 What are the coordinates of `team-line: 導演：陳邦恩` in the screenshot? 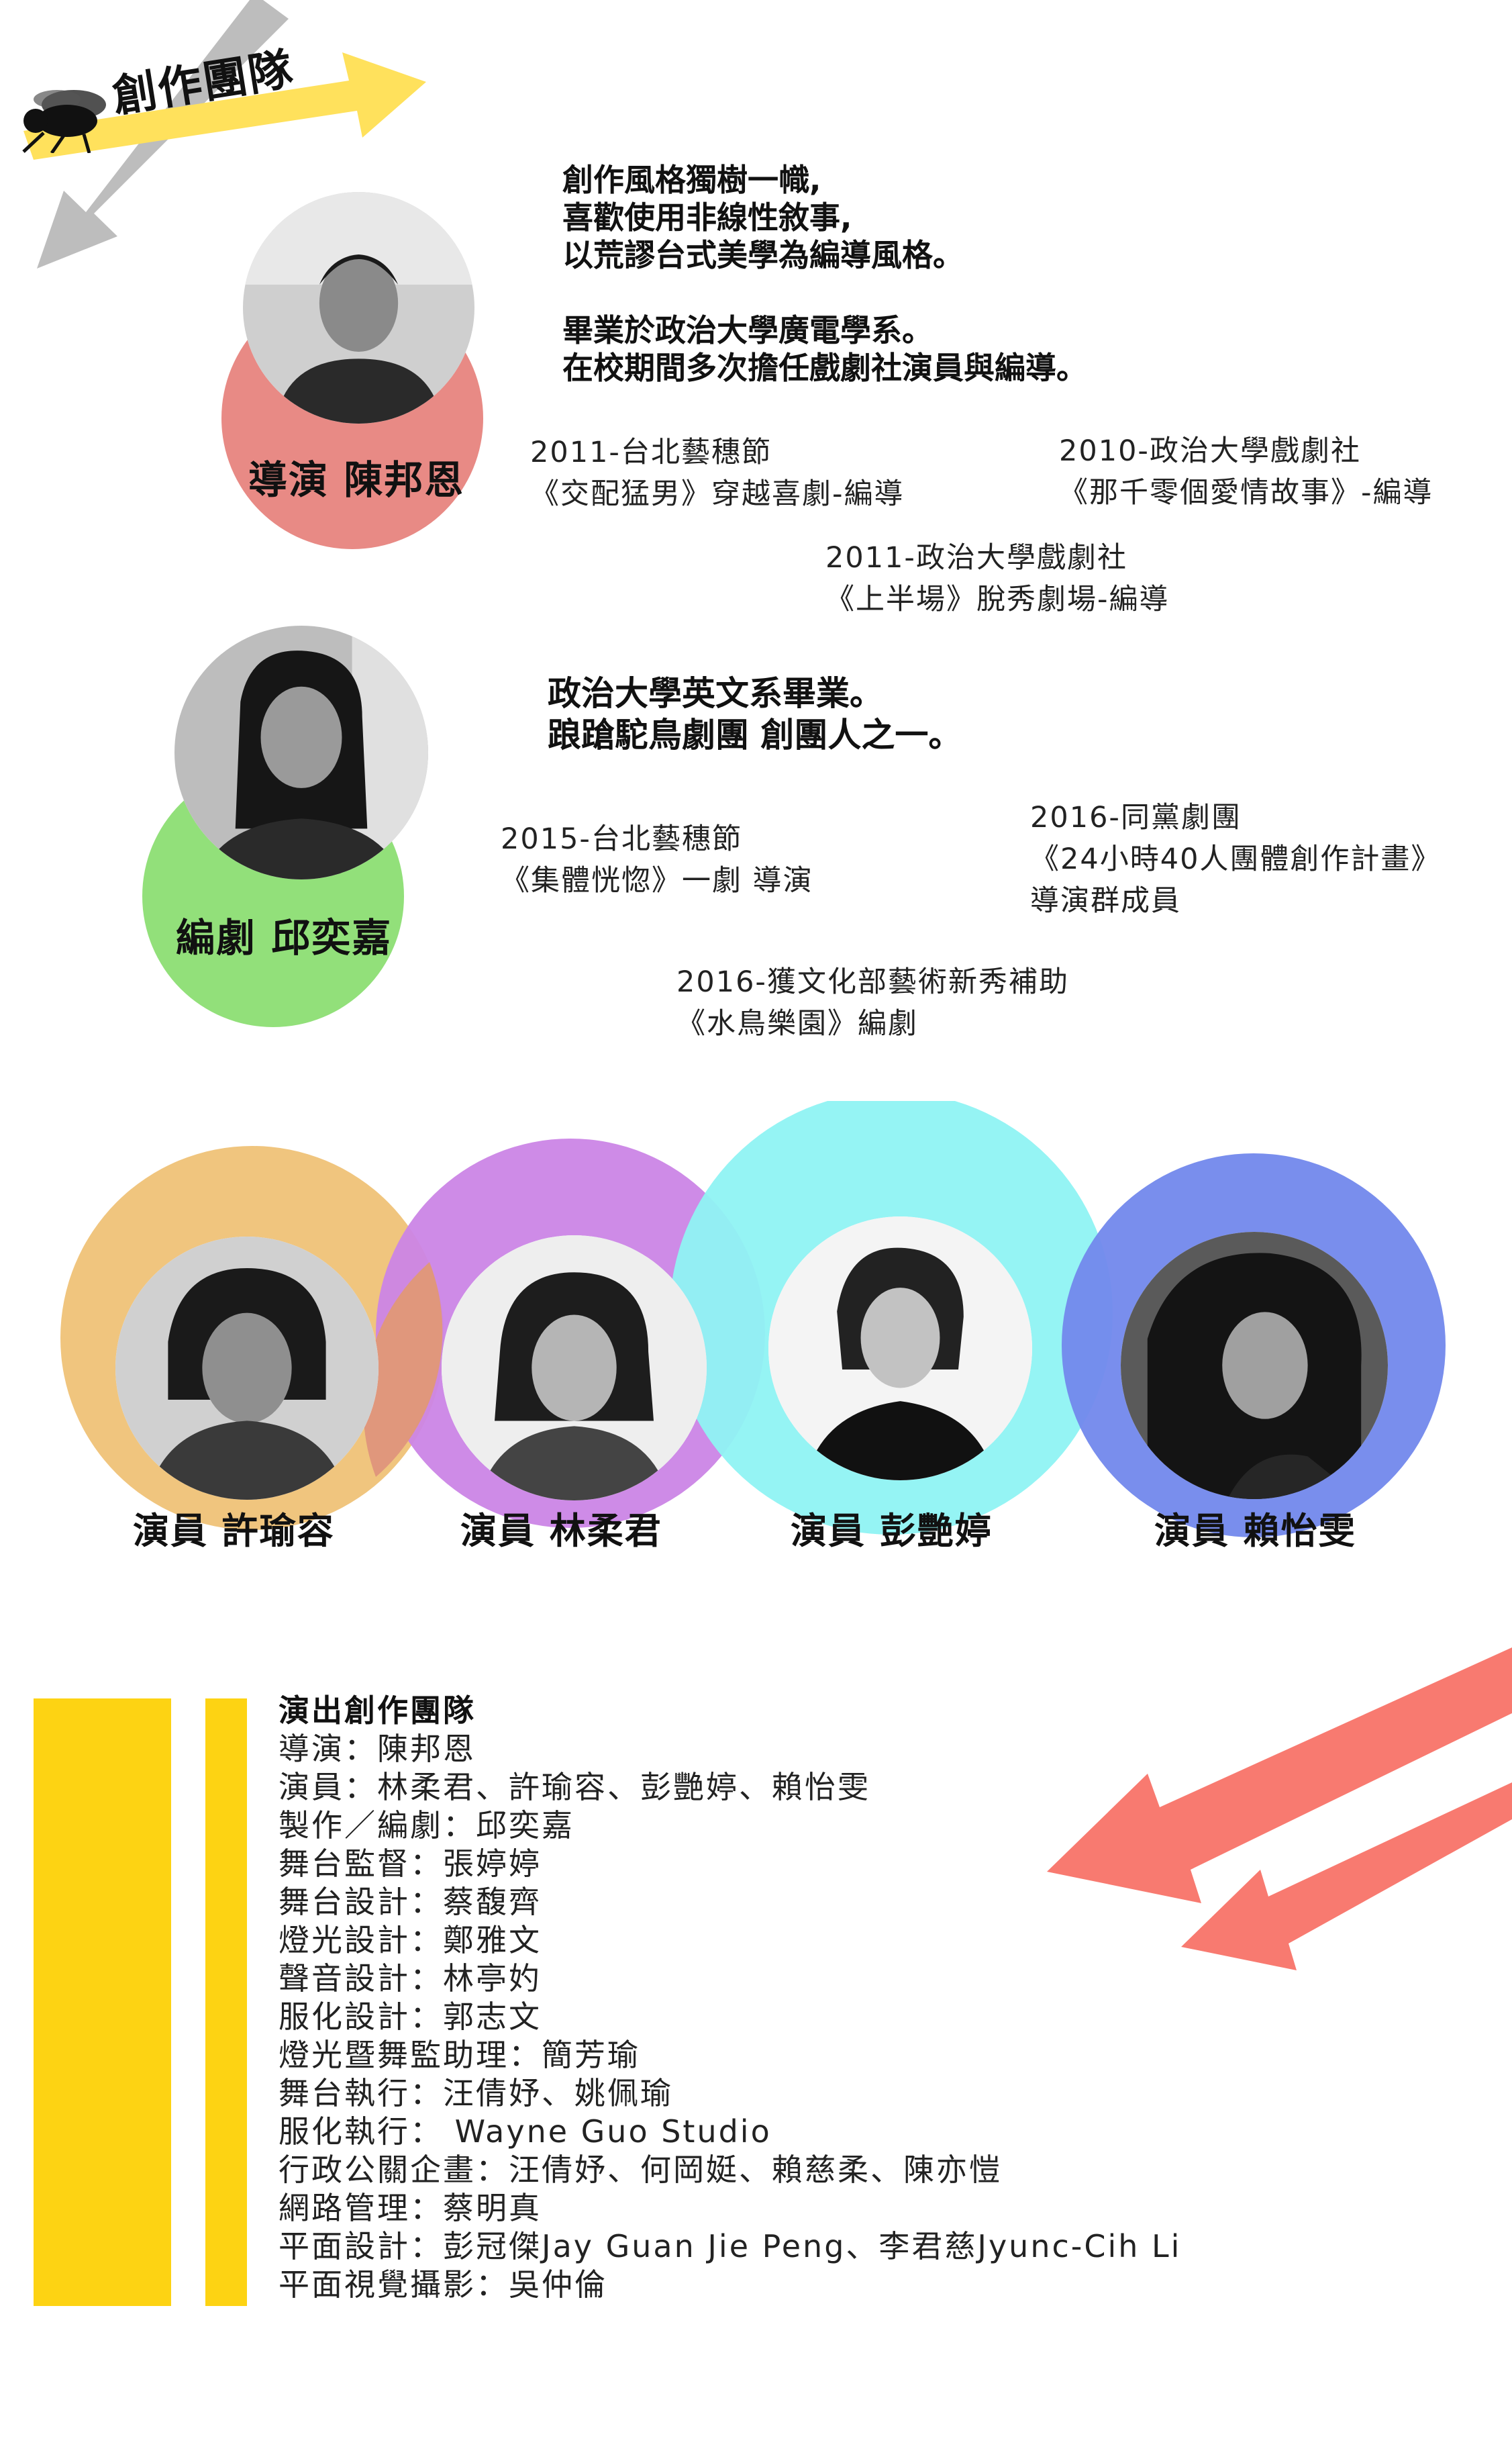 It's located at (377, 1749).